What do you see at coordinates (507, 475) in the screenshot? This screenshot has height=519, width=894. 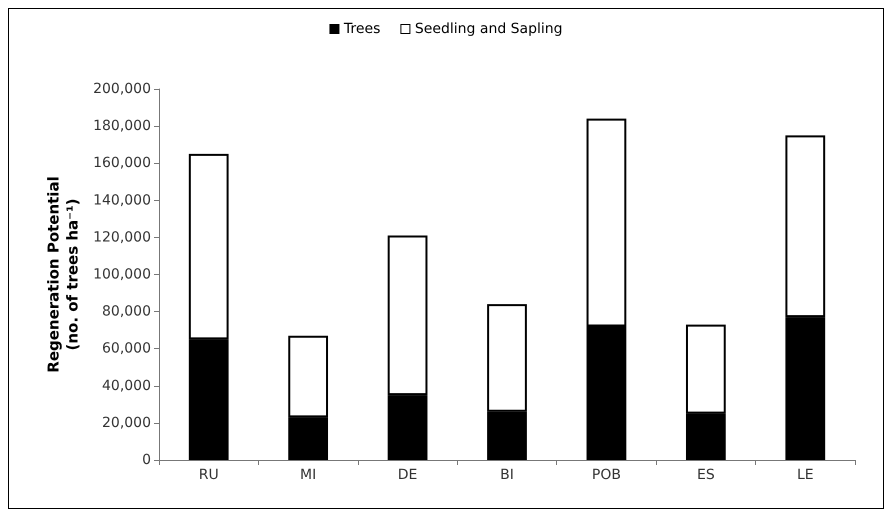 I see `x-tick-label: BI` at bounding box center [507, 475].